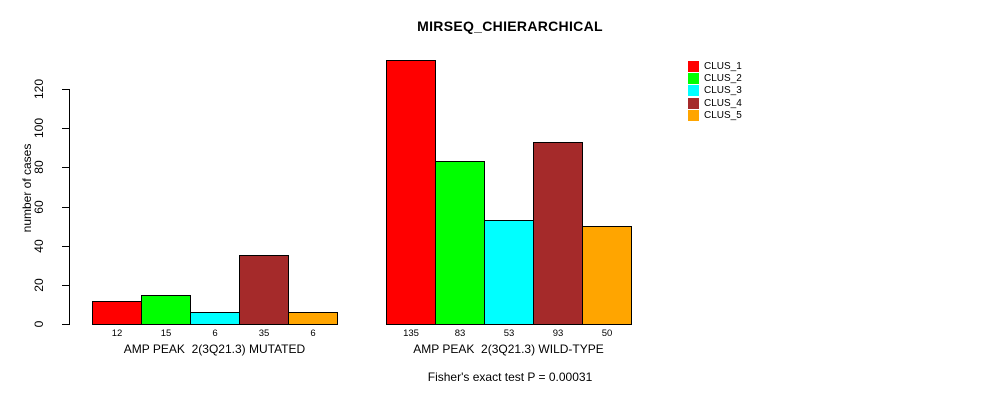  What do you see at coordinates (460, 333) in the screenshot?
I see `bar-value-label: 83` at bounding box center [460, 333].